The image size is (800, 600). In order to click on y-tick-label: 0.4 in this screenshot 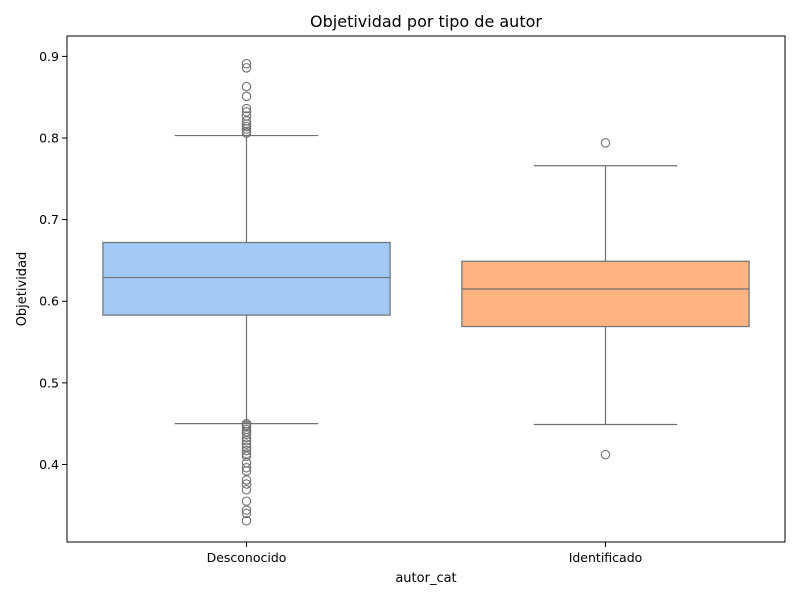, I will do `click(49, 464)`.